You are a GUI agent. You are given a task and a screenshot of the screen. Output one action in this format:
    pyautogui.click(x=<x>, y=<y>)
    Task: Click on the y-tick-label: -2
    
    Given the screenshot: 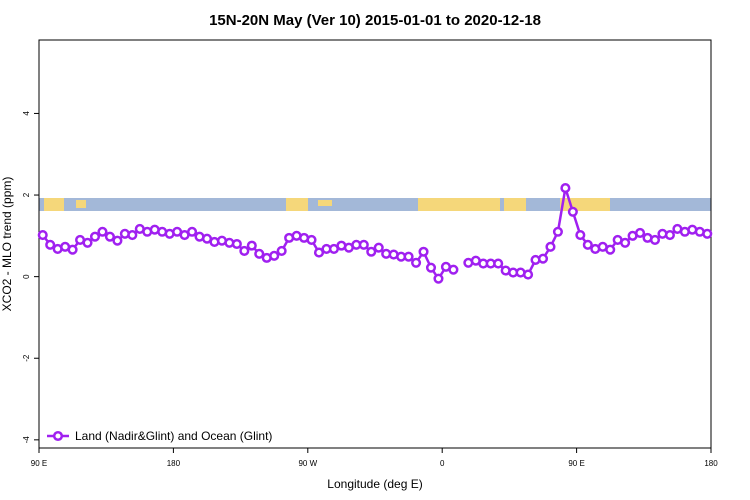 What is the action you would take?
    pyautogui.click(x=26, y=358)
    